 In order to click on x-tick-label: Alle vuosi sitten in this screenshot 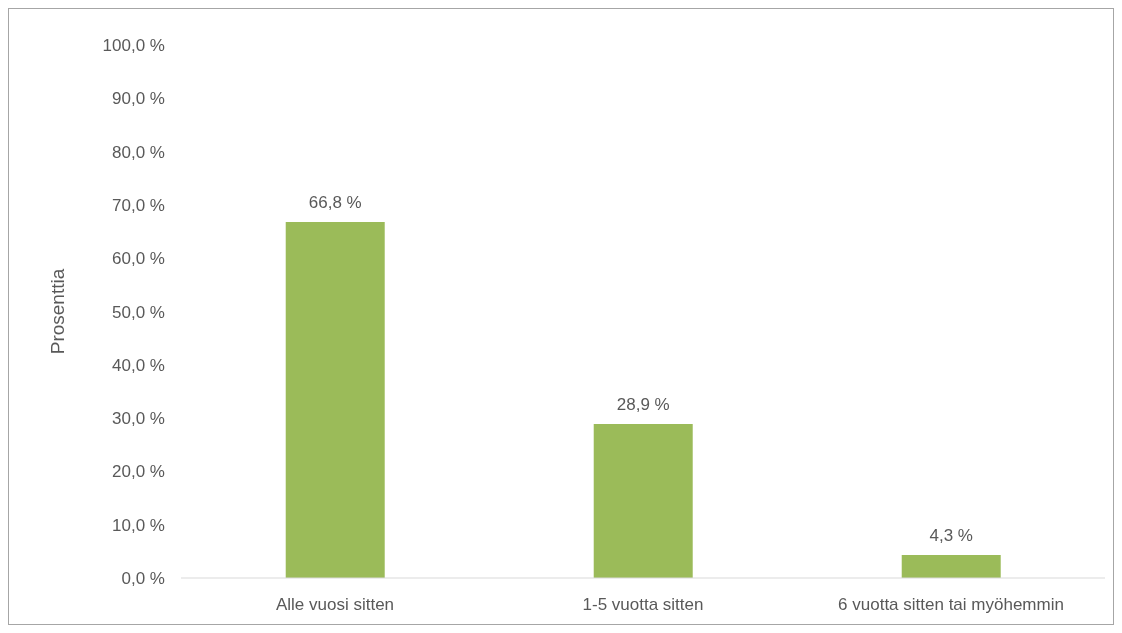, I will do `click(335, 605)`.